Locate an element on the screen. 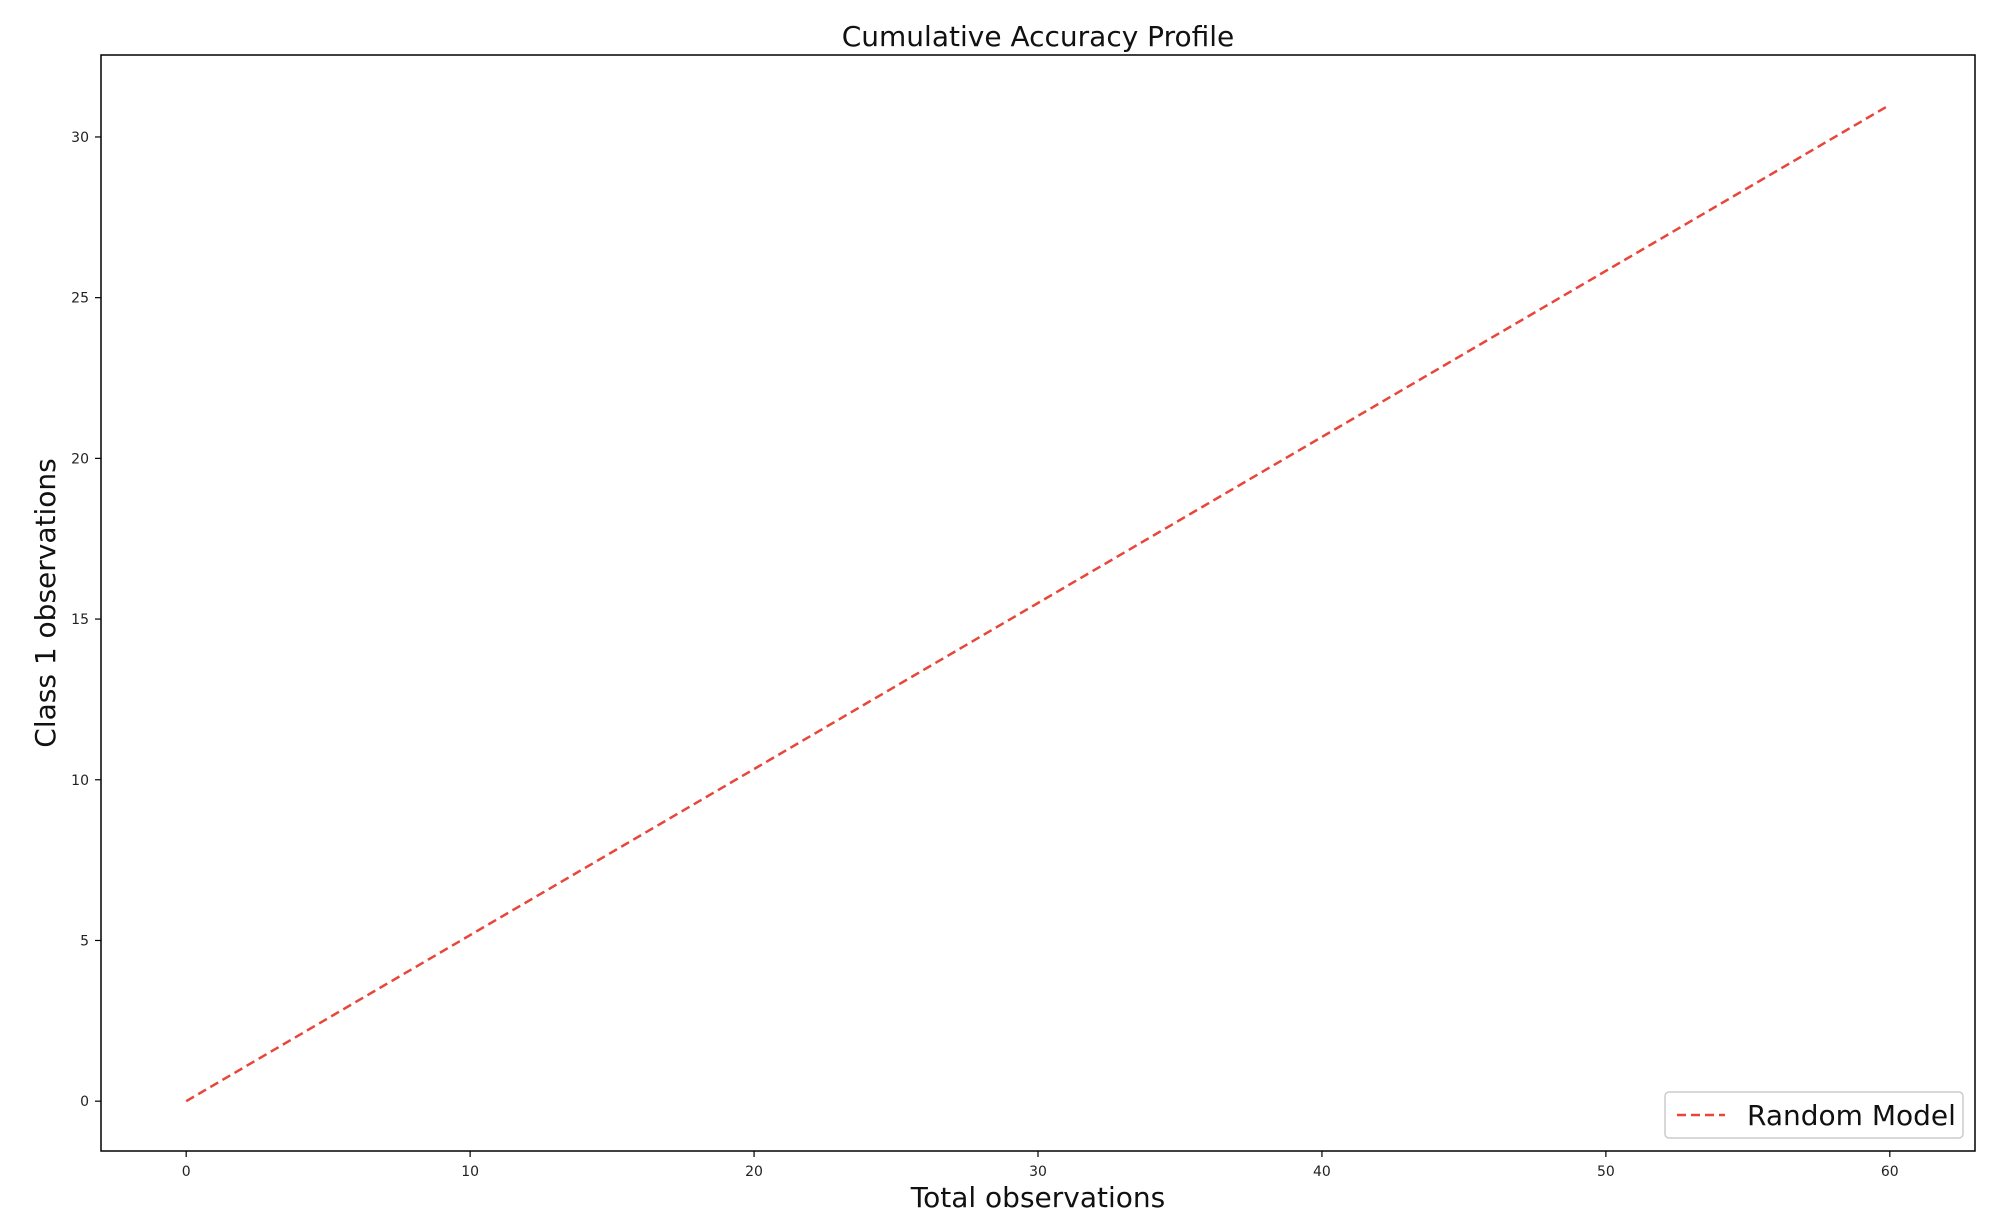  x-tick-label: 30 is located at coordinates (1038, 1172).